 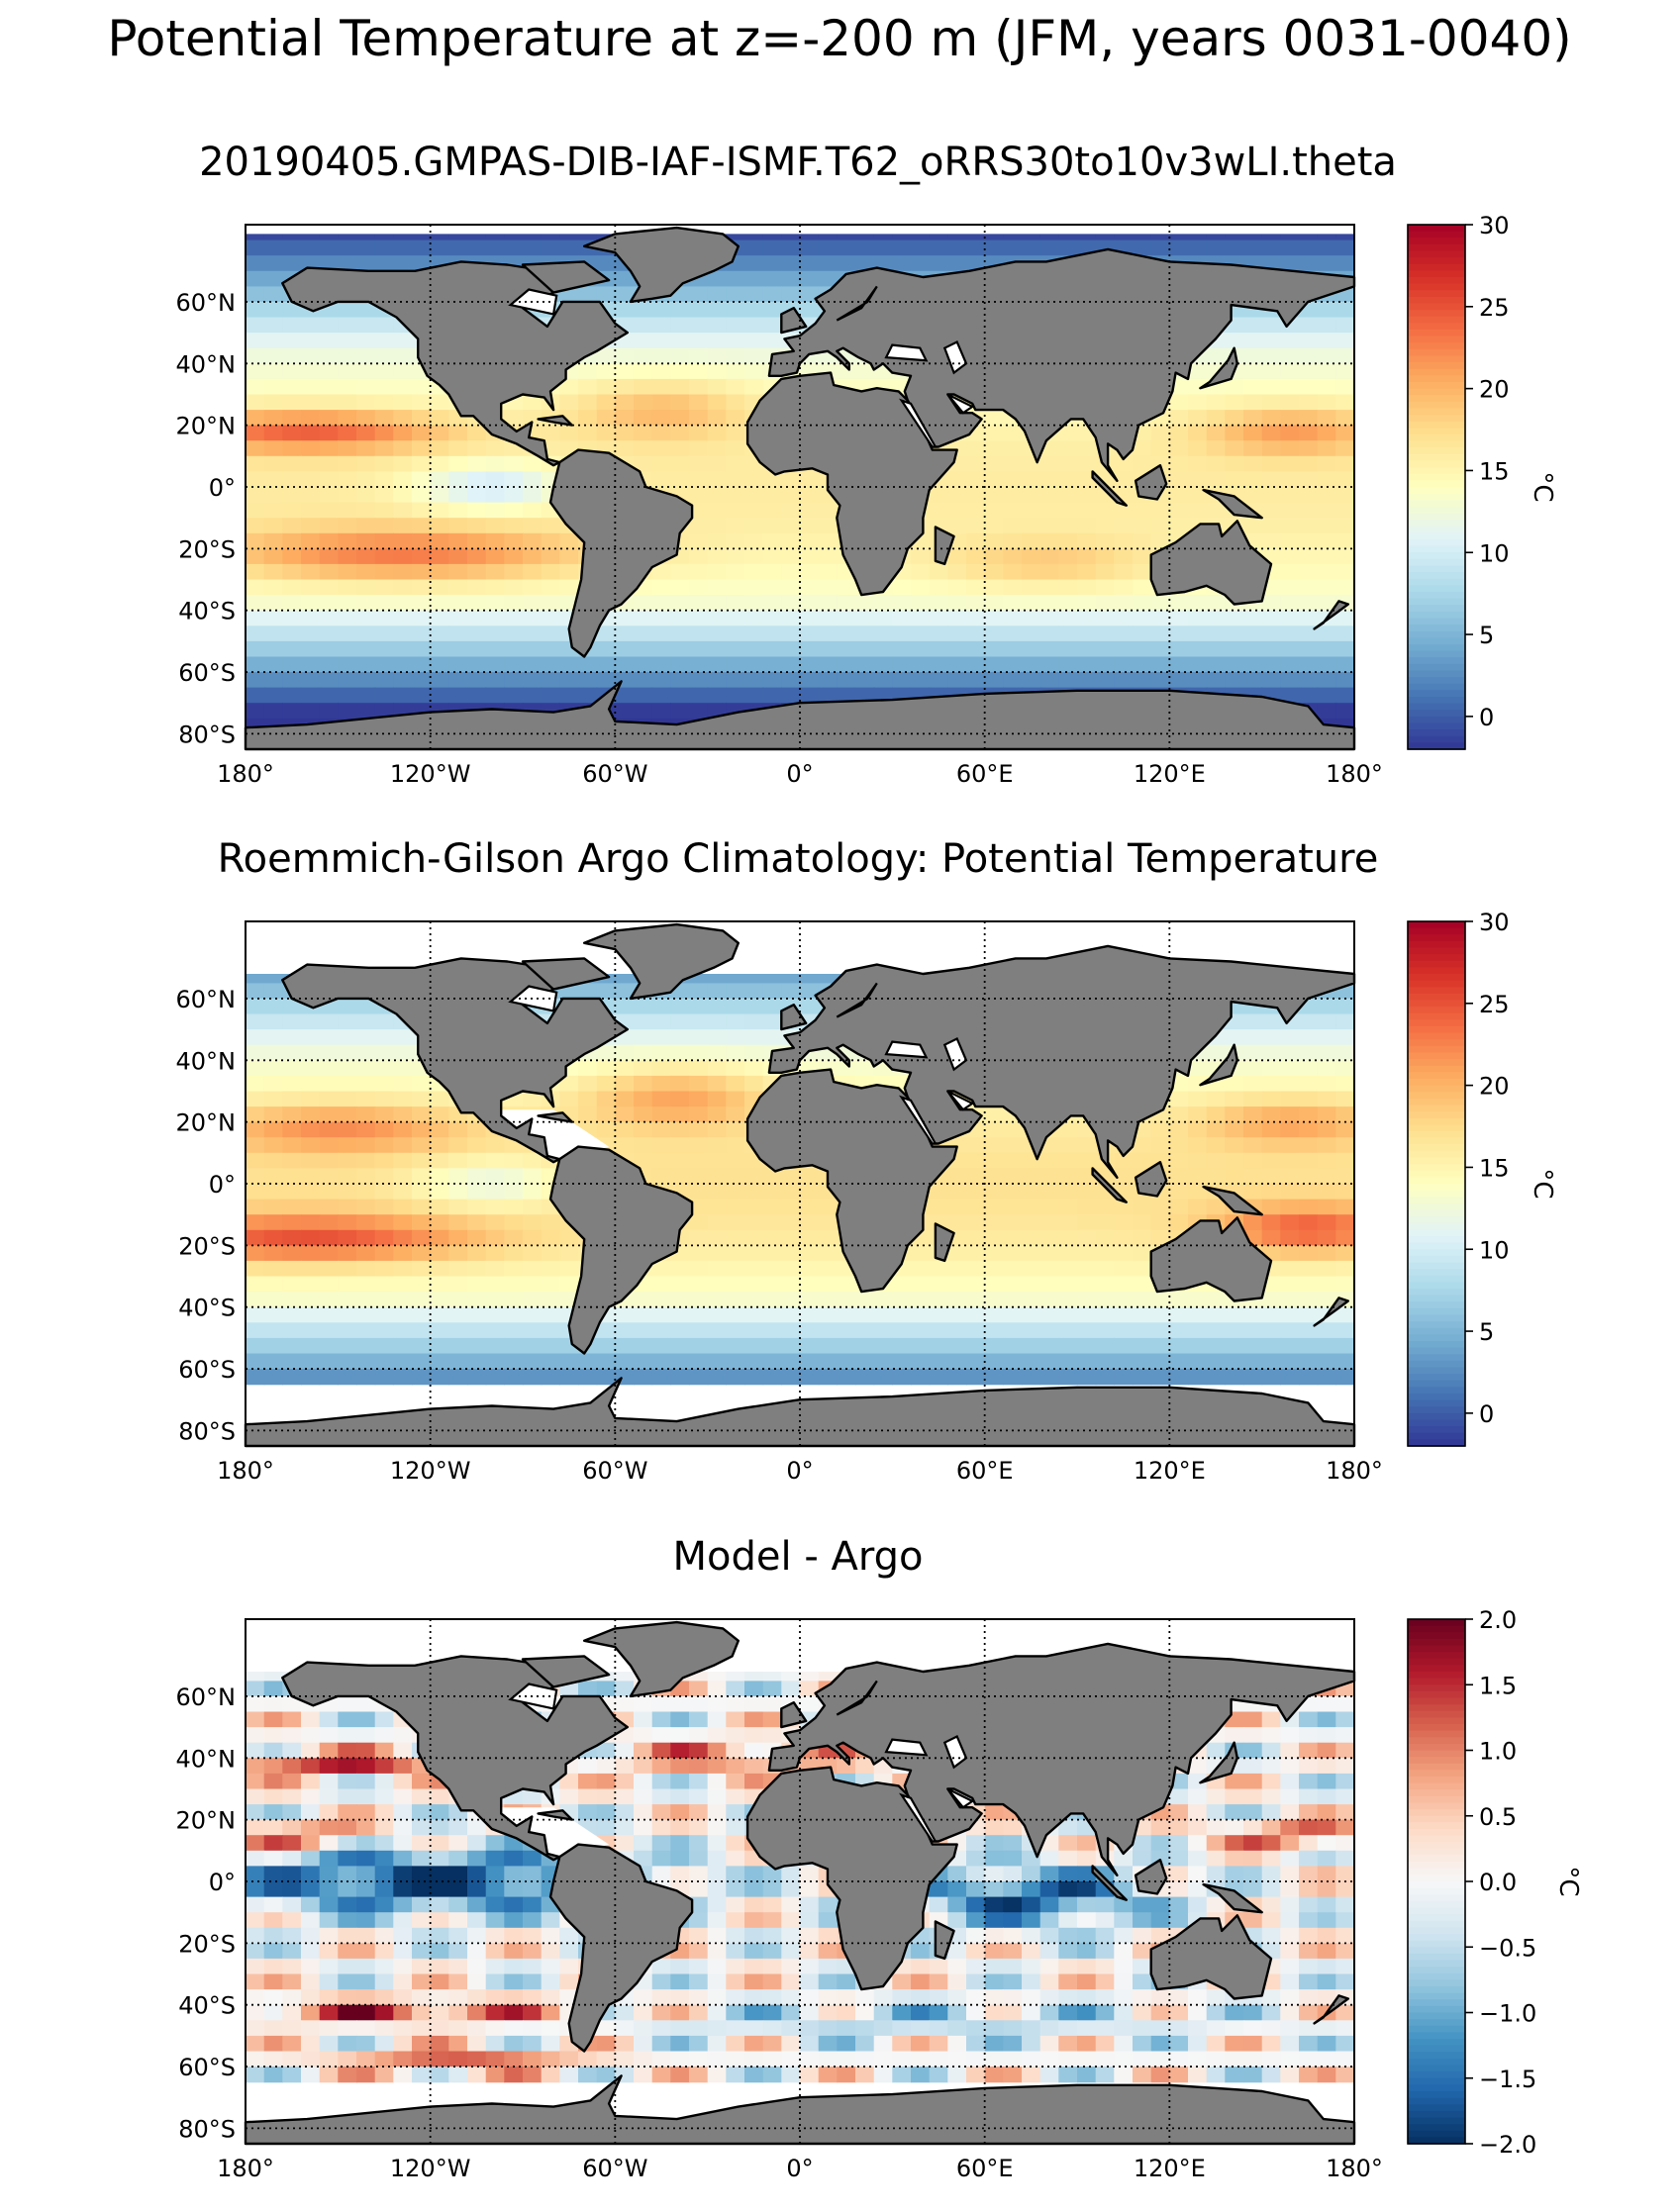 I want to click on y-tick-label: 80°S, so click(x=207, y=734).